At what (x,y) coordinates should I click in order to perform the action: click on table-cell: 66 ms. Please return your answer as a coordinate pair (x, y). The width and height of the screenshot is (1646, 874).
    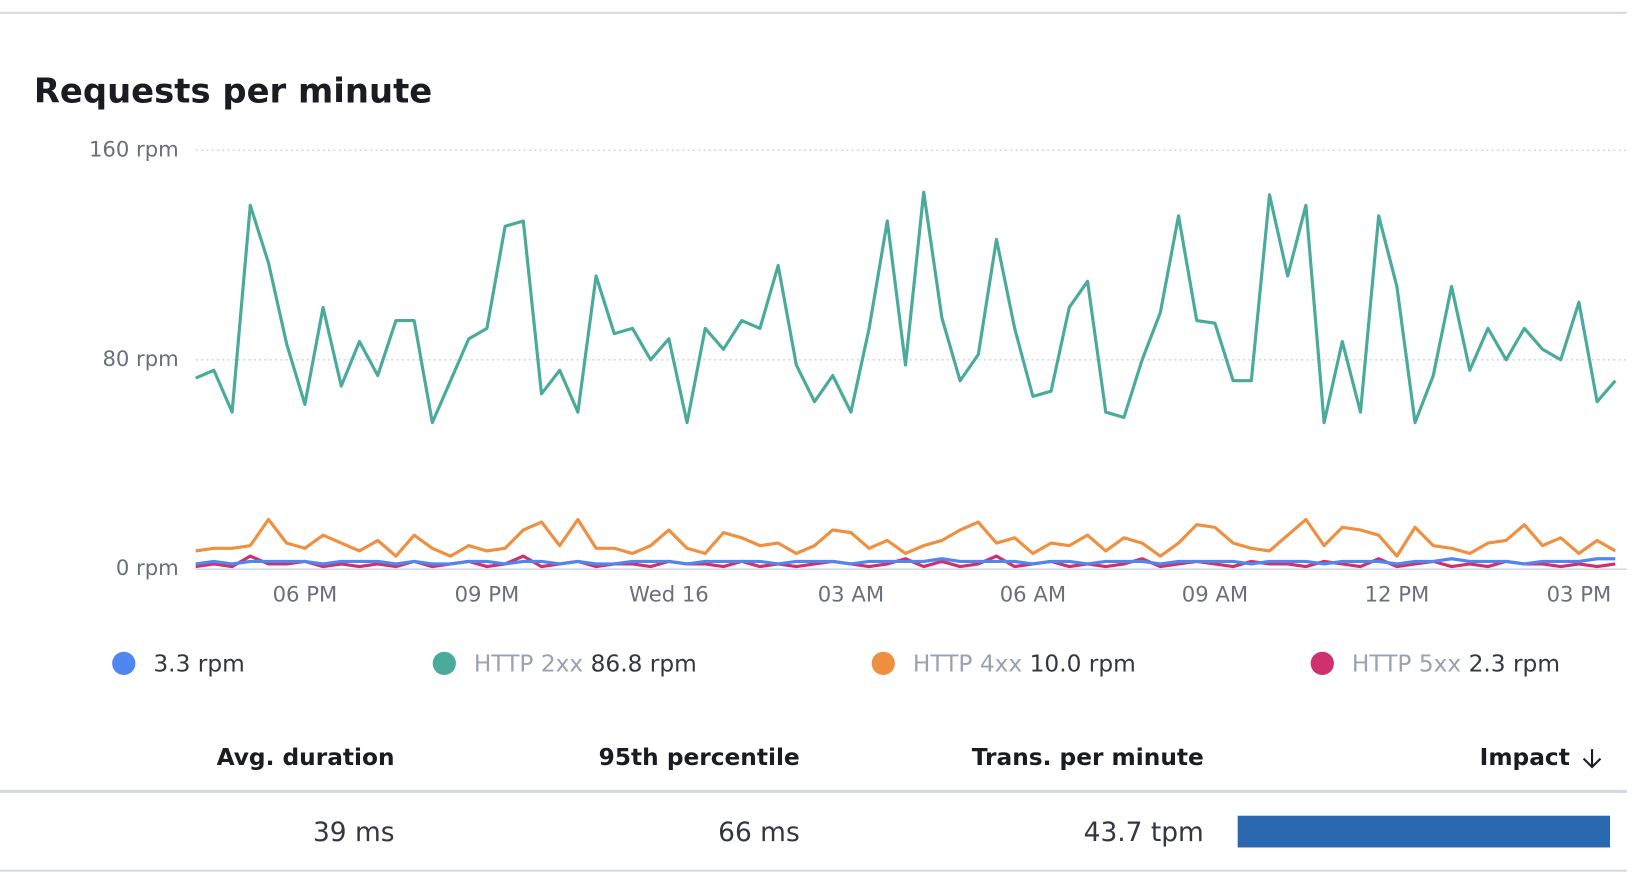
    Looking at the image, I should click on (759, 832).